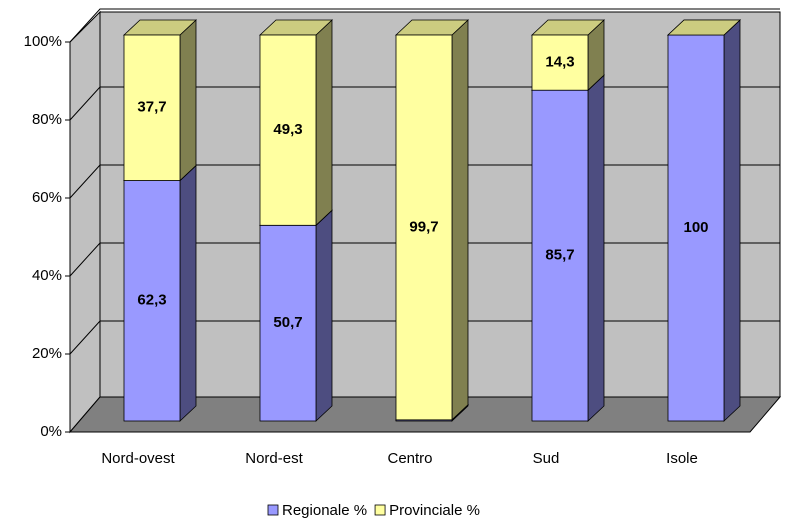 This screenshot has height=522, width=789. I want to click on data-label: 100, so click(695, 227).